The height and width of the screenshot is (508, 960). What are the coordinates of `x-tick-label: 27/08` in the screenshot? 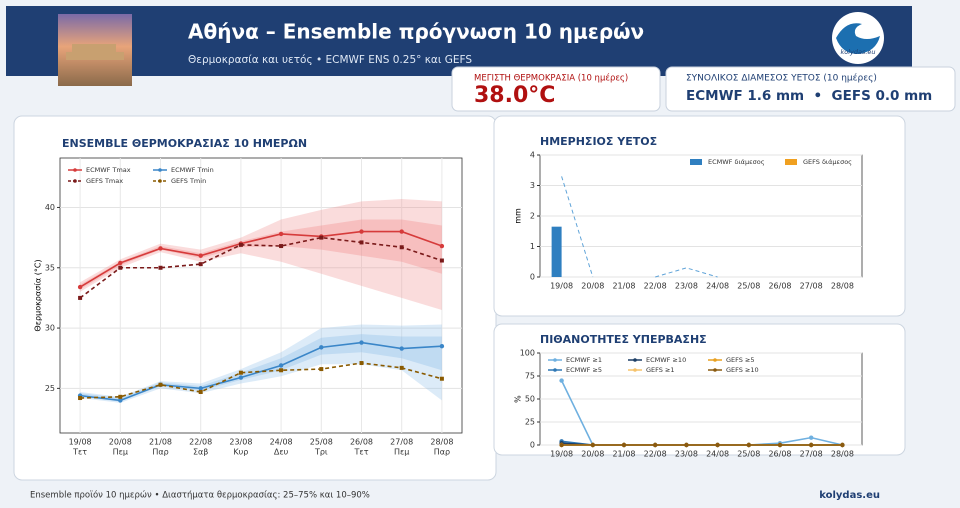 It's located at (401, 442).